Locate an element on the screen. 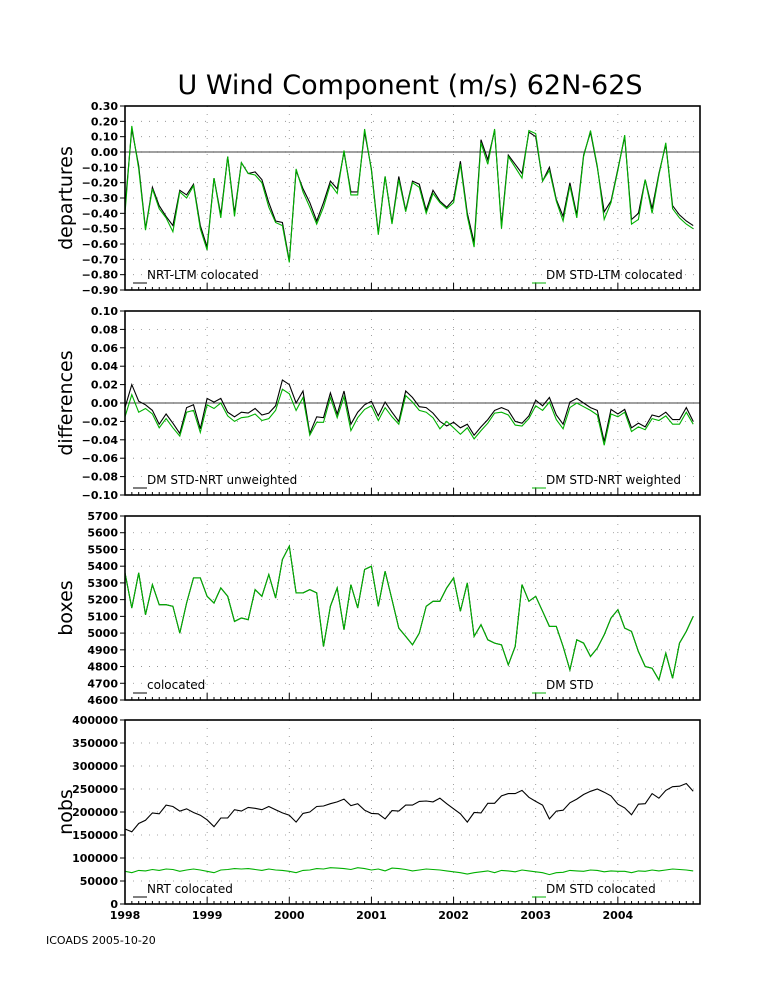 This screenshot has height=988, width=766. legend-label: DM STD-LTM colocated is located at coordinates (614, 275).